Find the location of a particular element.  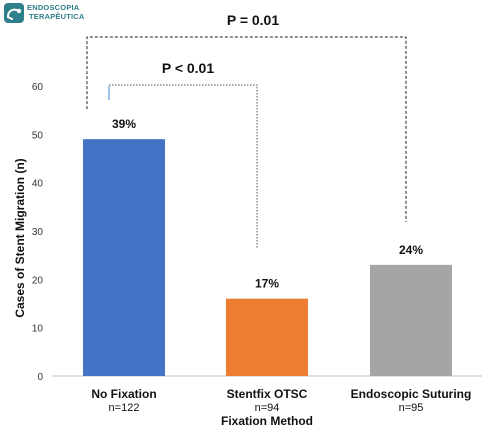

x-tick-label-0: No Fixation is located at coordinates (123, 394).